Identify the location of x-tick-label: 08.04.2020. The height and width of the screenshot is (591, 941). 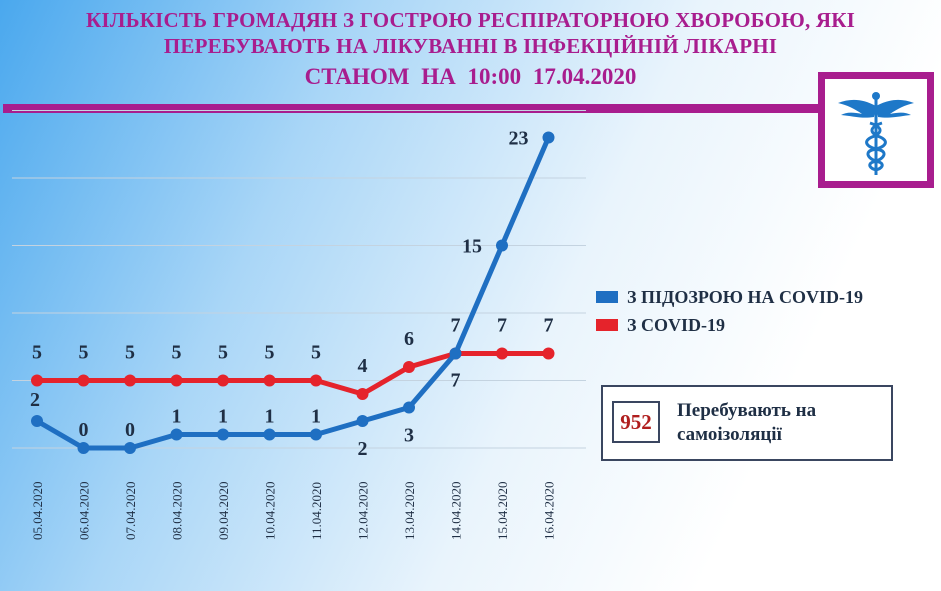
(177, 511).